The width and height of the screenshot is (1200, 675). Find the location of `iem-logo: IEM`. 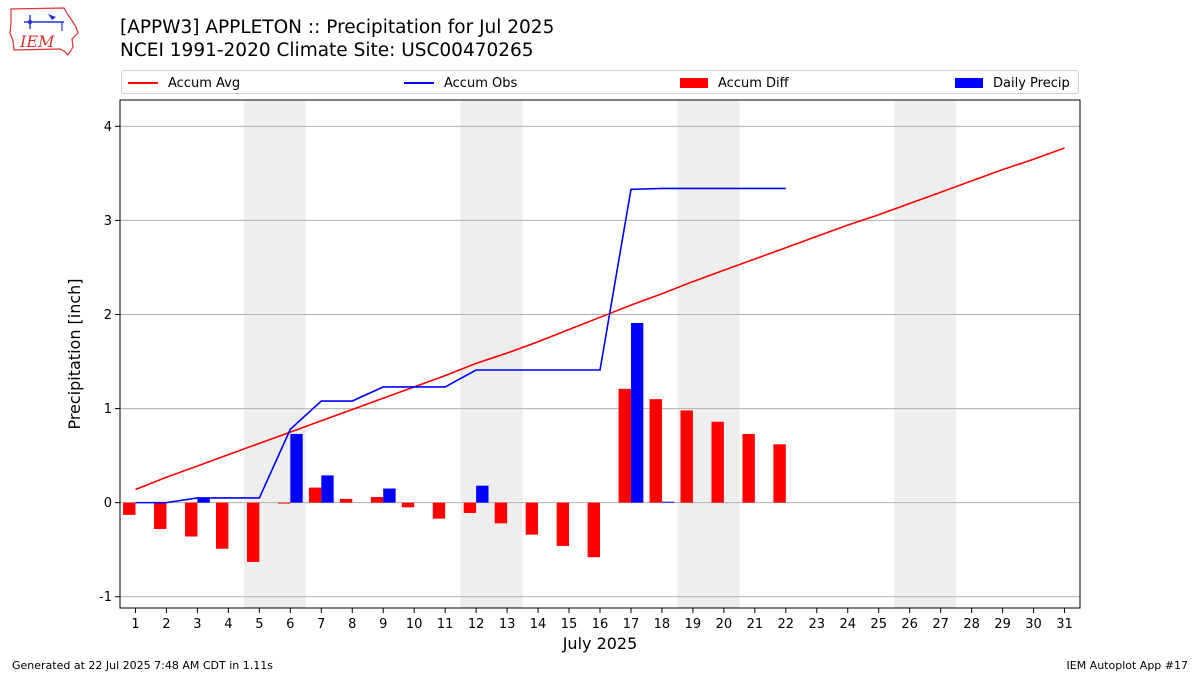

iem-logo: IEM is located at coordinates (44, 32).